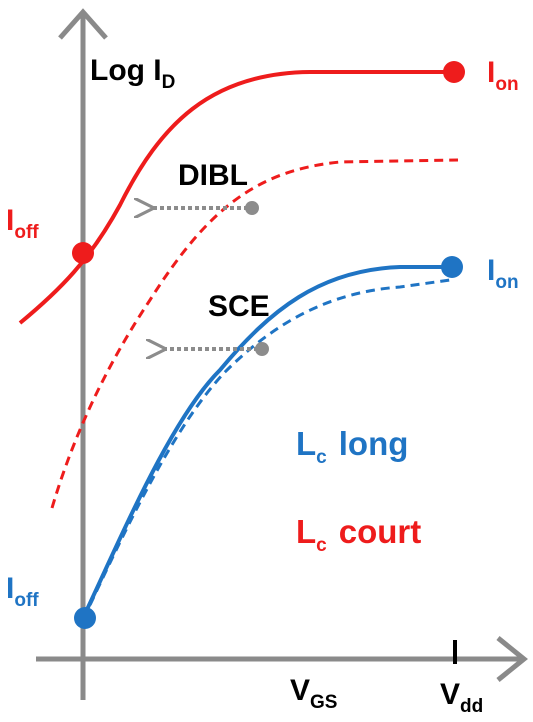 The width and height of the screenshot is (533, 722). What do you see at coordinates (239, 306) in the screenshot?
I see `sce-label: SCE` at bounding box center [239, 306].